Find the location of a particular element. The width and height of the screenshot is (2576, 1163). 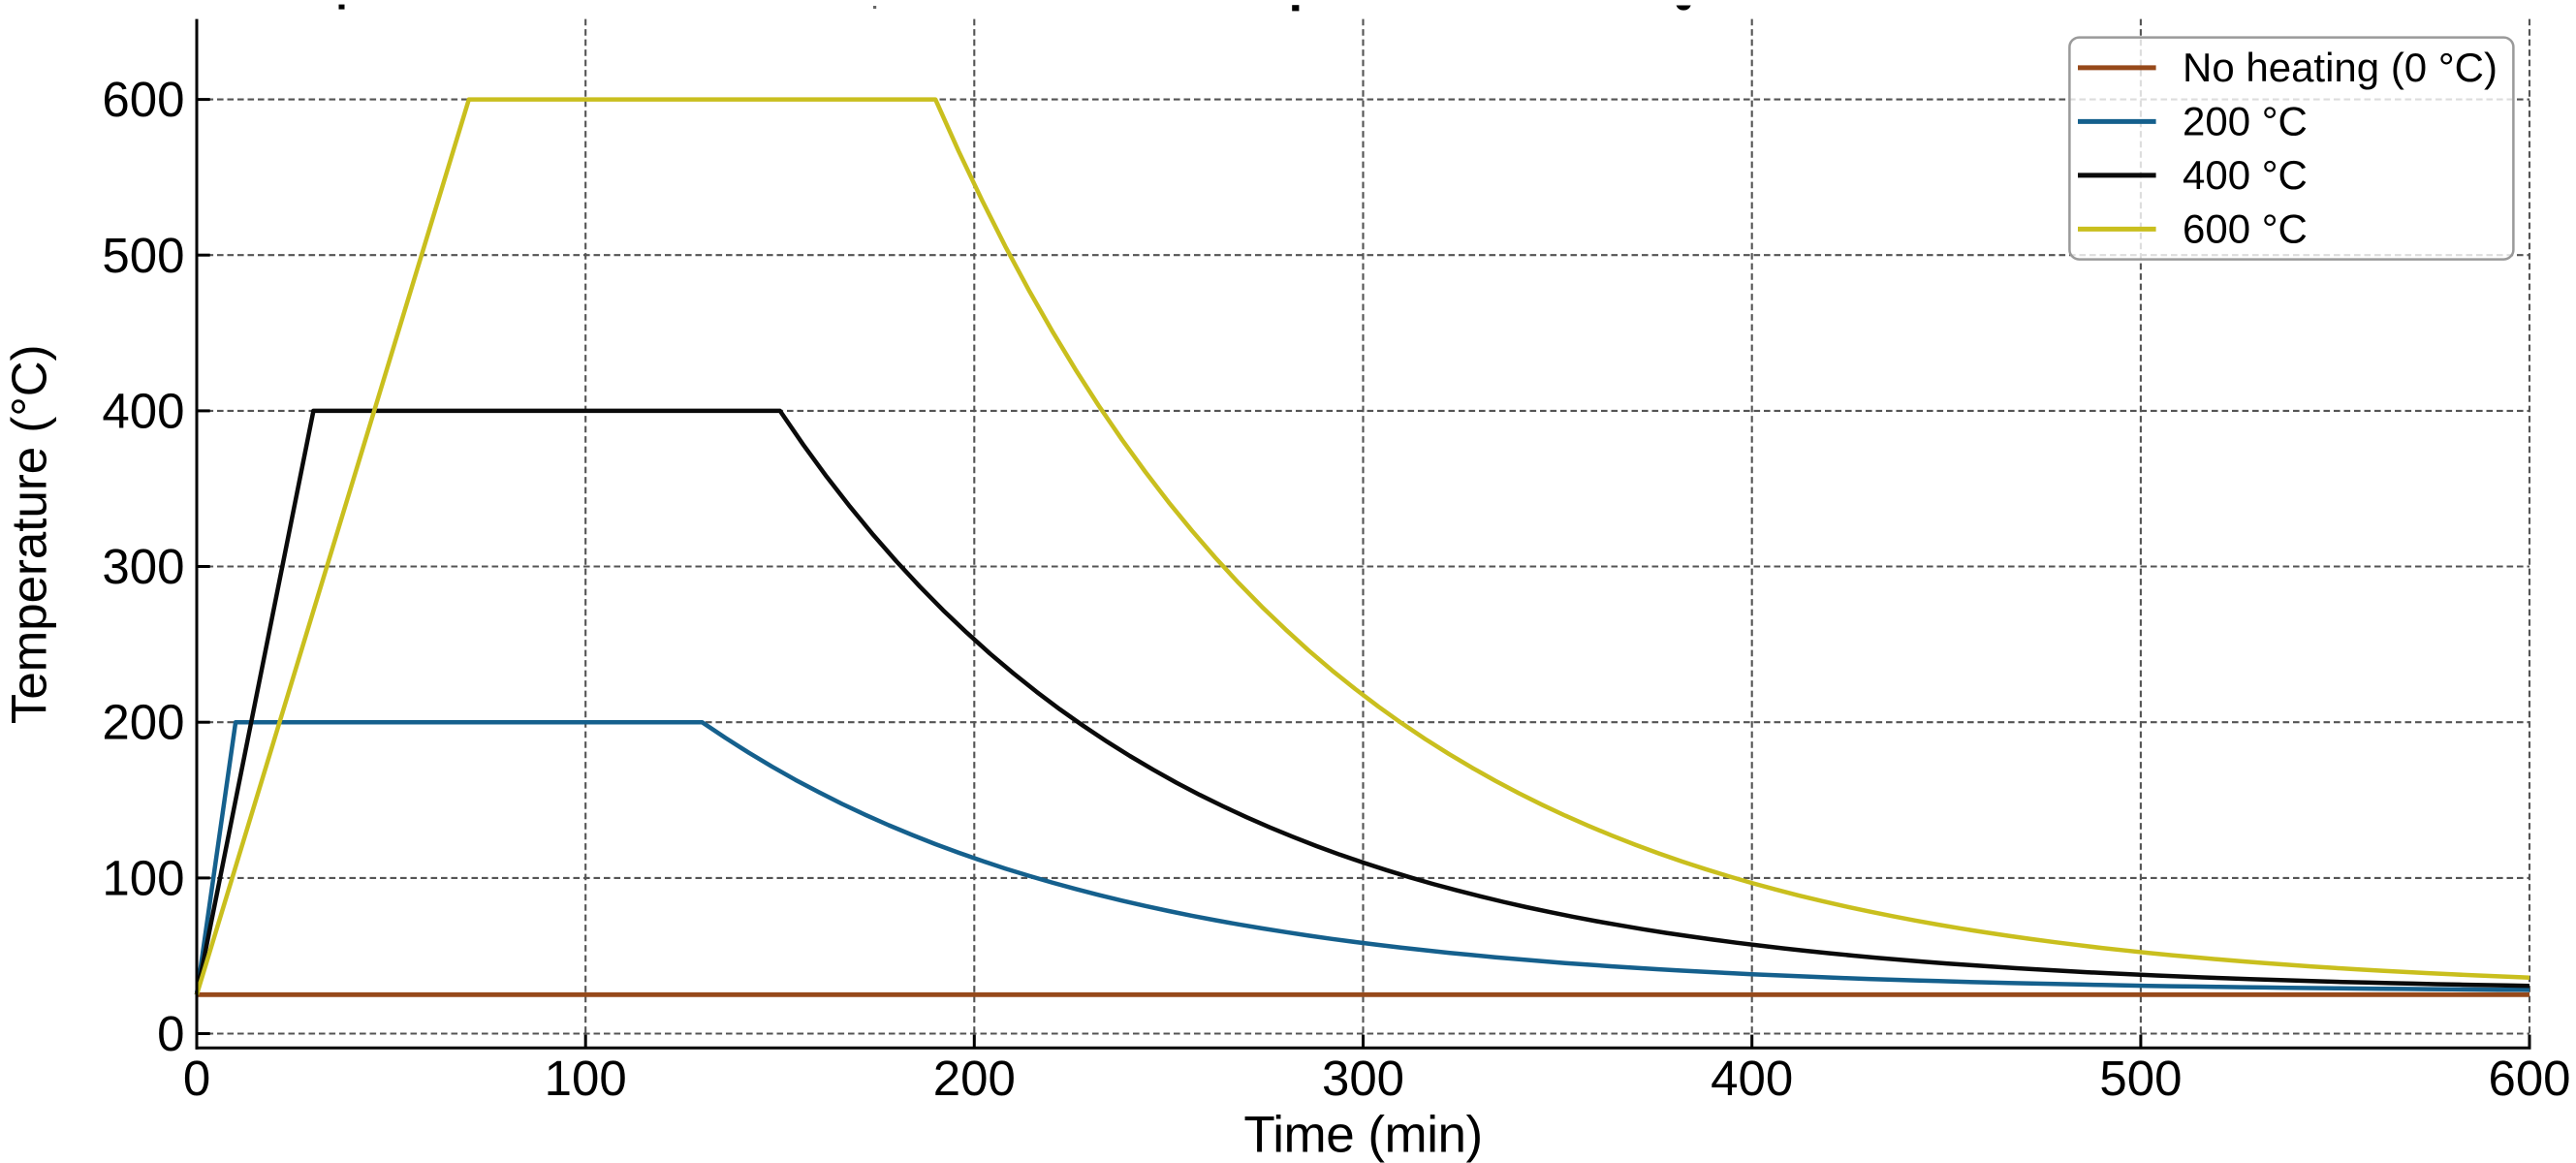

svg-text: 200 °C is located at coordinates (2245, 121).